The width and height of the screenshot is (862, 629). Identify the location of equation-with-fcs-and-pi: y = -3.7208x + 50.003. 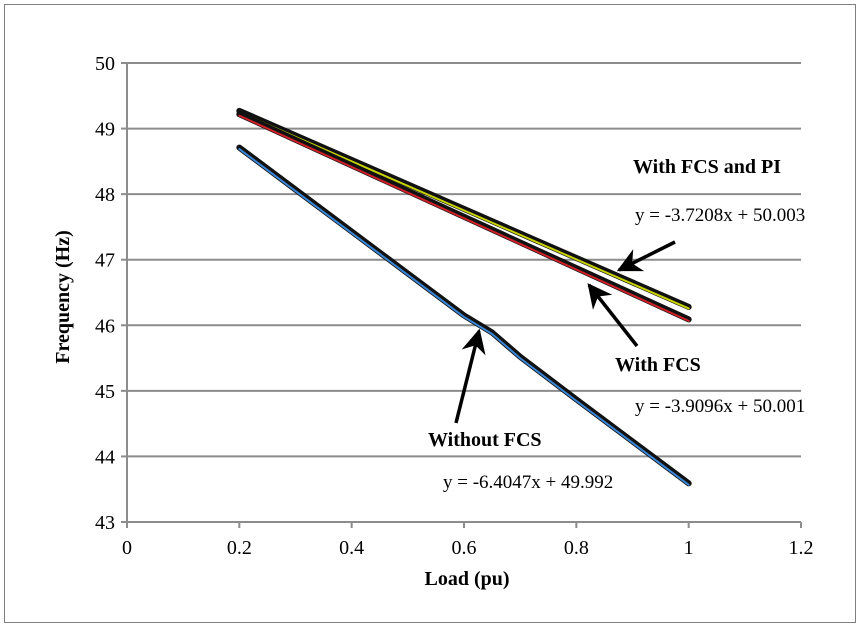
(720, 215).